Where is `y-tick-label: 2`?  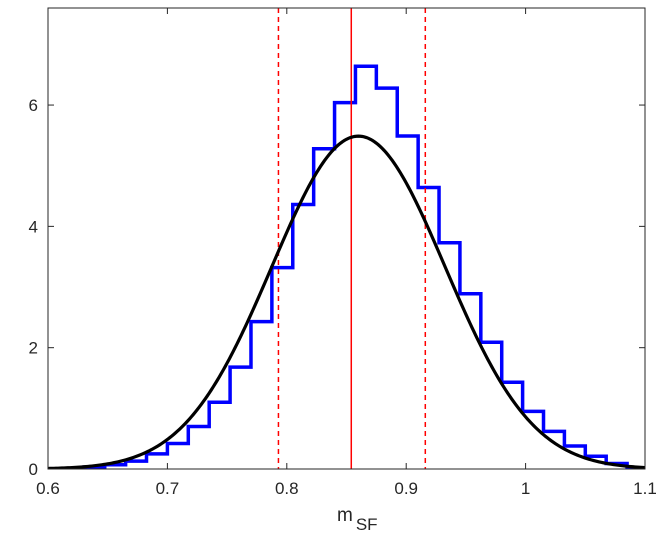
y-tick-label: 2 is located at coordinates (33, 348).